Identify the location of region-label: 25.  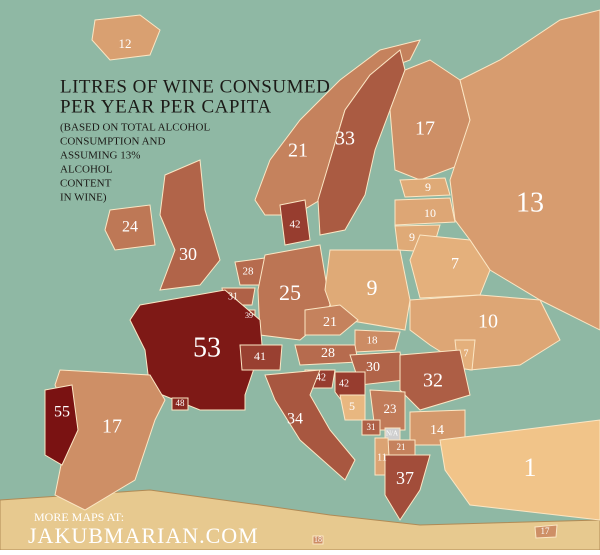
(290, 292).